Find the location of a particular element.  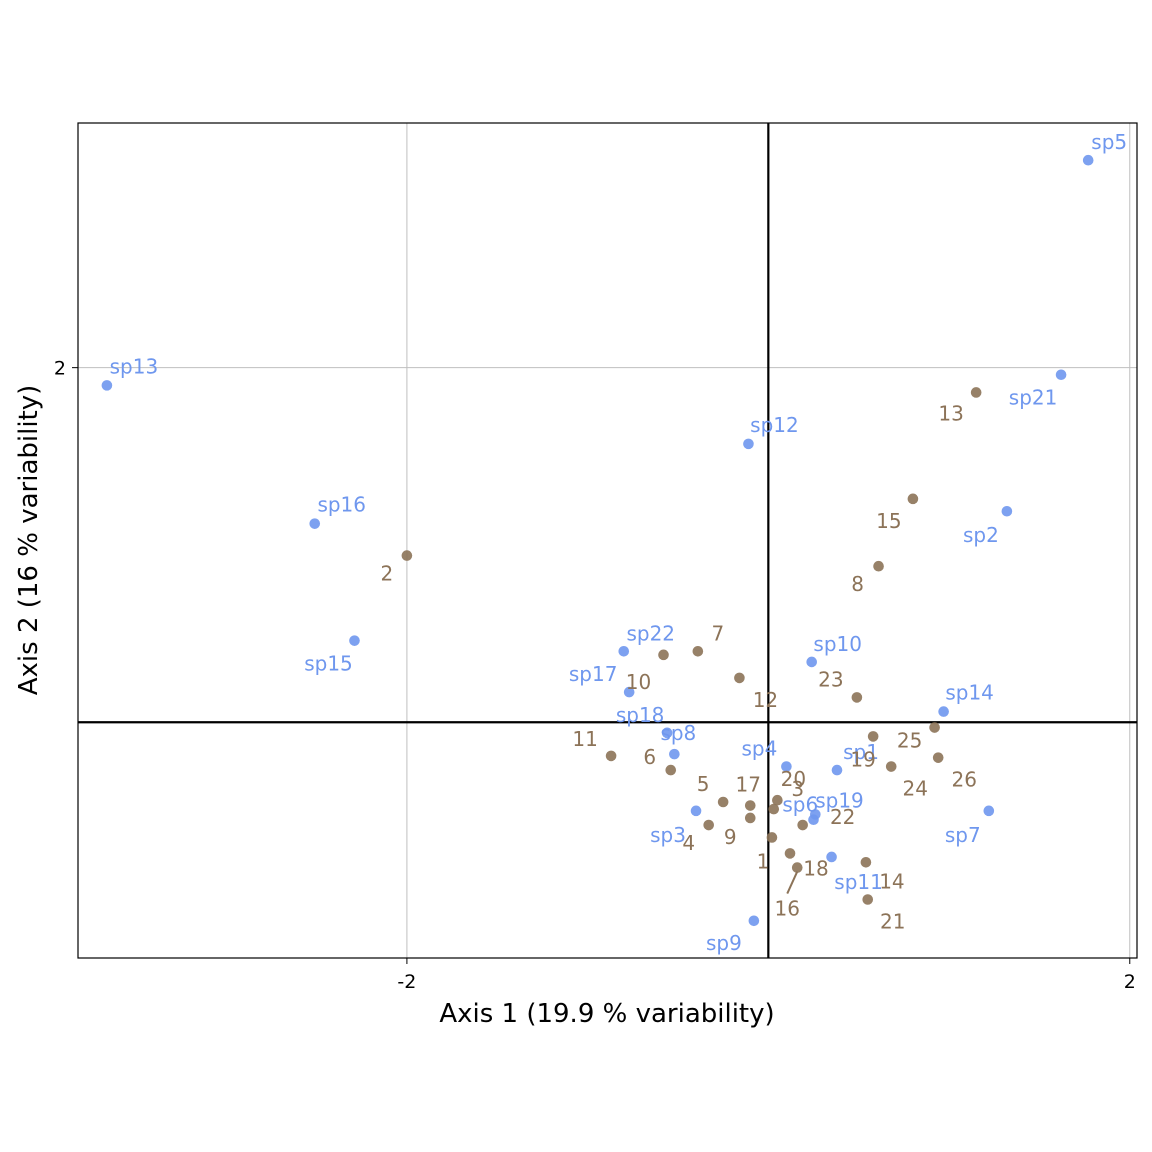

point-label-sp14: sp14 is located at coordinates (969, 693).